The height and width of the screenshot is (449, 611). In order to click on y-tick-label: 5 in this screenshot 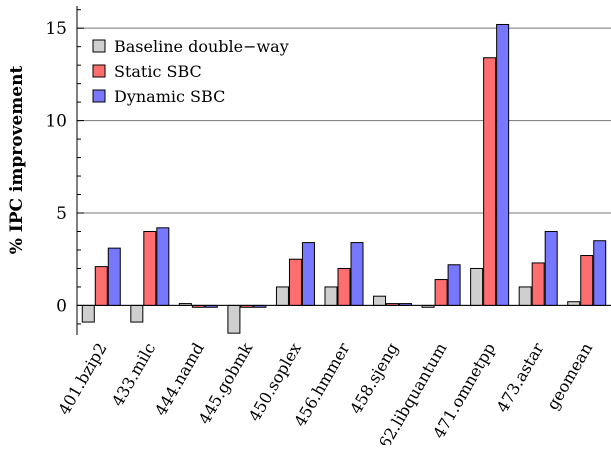, I will do `click(61, 214)`.